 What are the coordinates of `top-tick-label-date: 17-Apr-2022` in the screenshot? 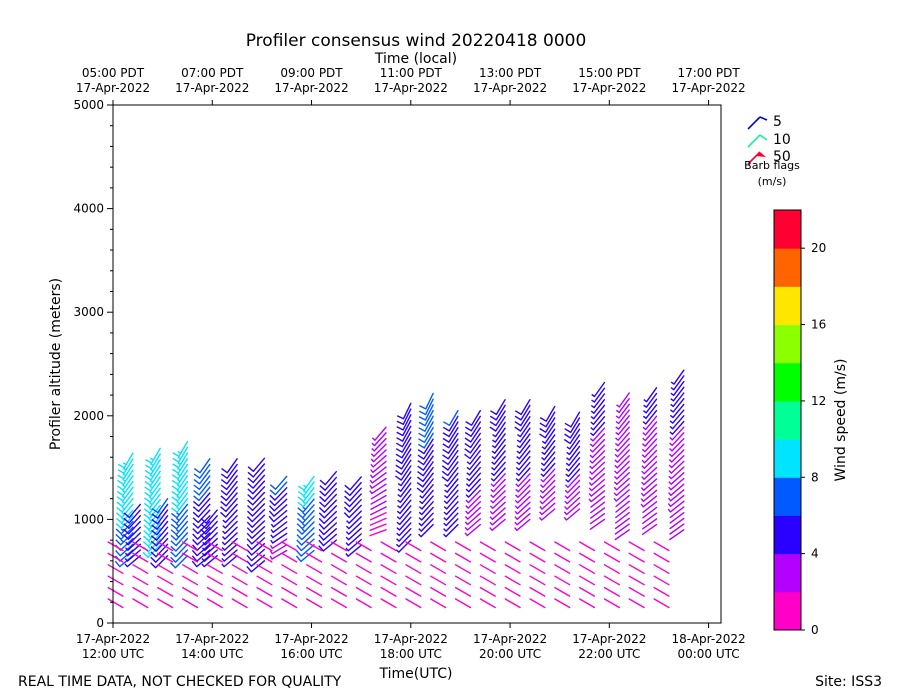 It's located at (311, 88).